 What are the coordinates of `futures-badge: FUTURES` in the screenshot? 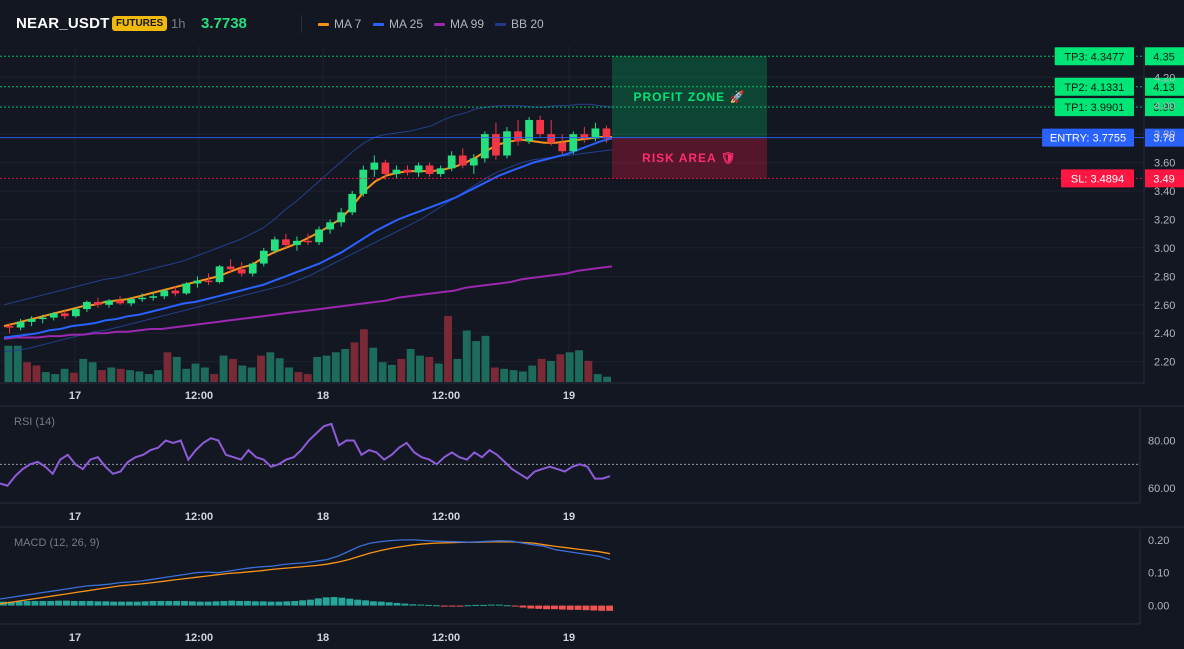 It's located at (140, 23).